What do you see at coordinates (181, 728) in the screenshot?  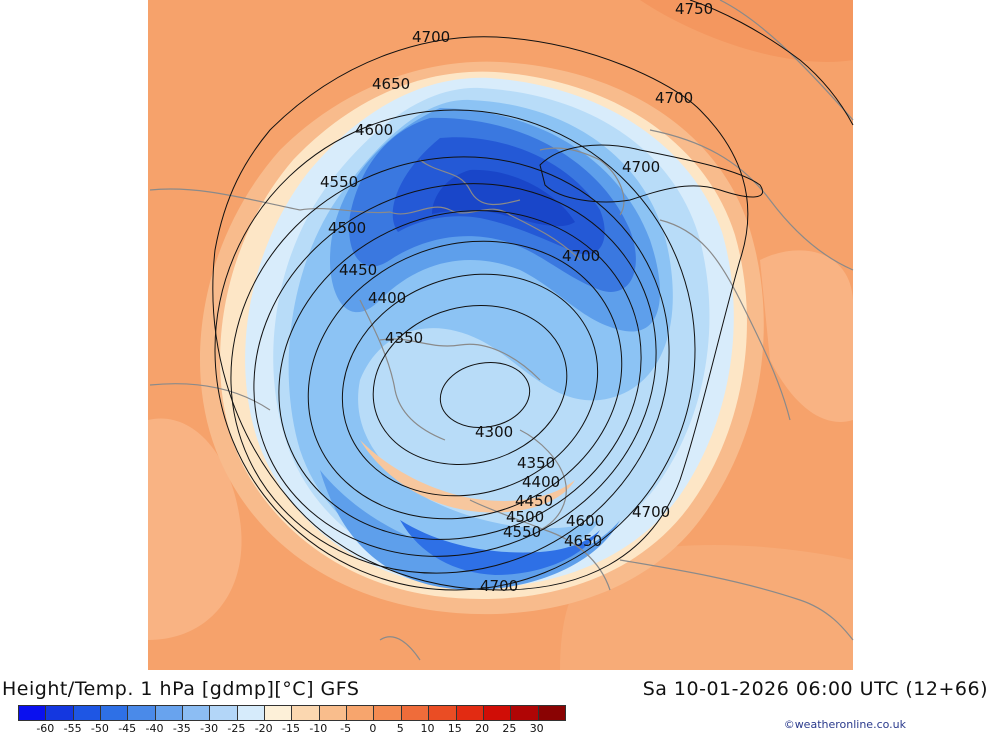 I see `legend-label: -35` at bounding box center [181, 728].